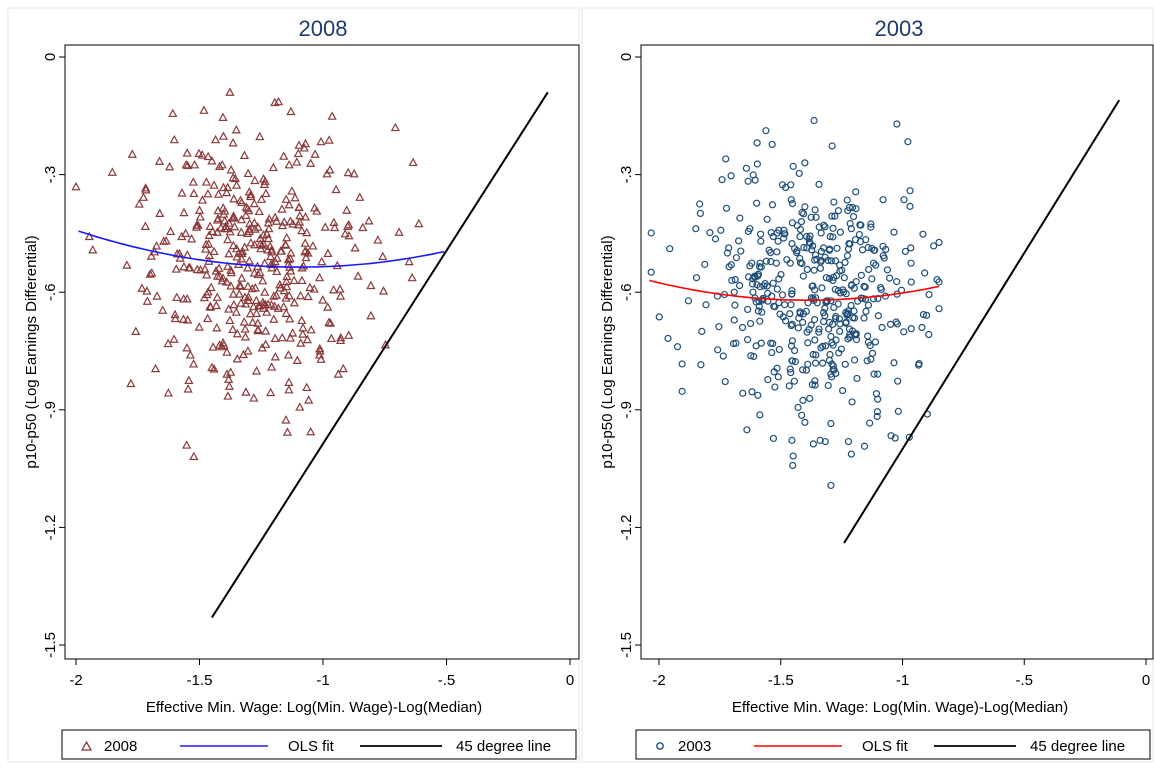  What do you see at coordinates (1146, 680) in the screenshot?
I see `x-tick-label: 0` at bounding box center [1146, 680].